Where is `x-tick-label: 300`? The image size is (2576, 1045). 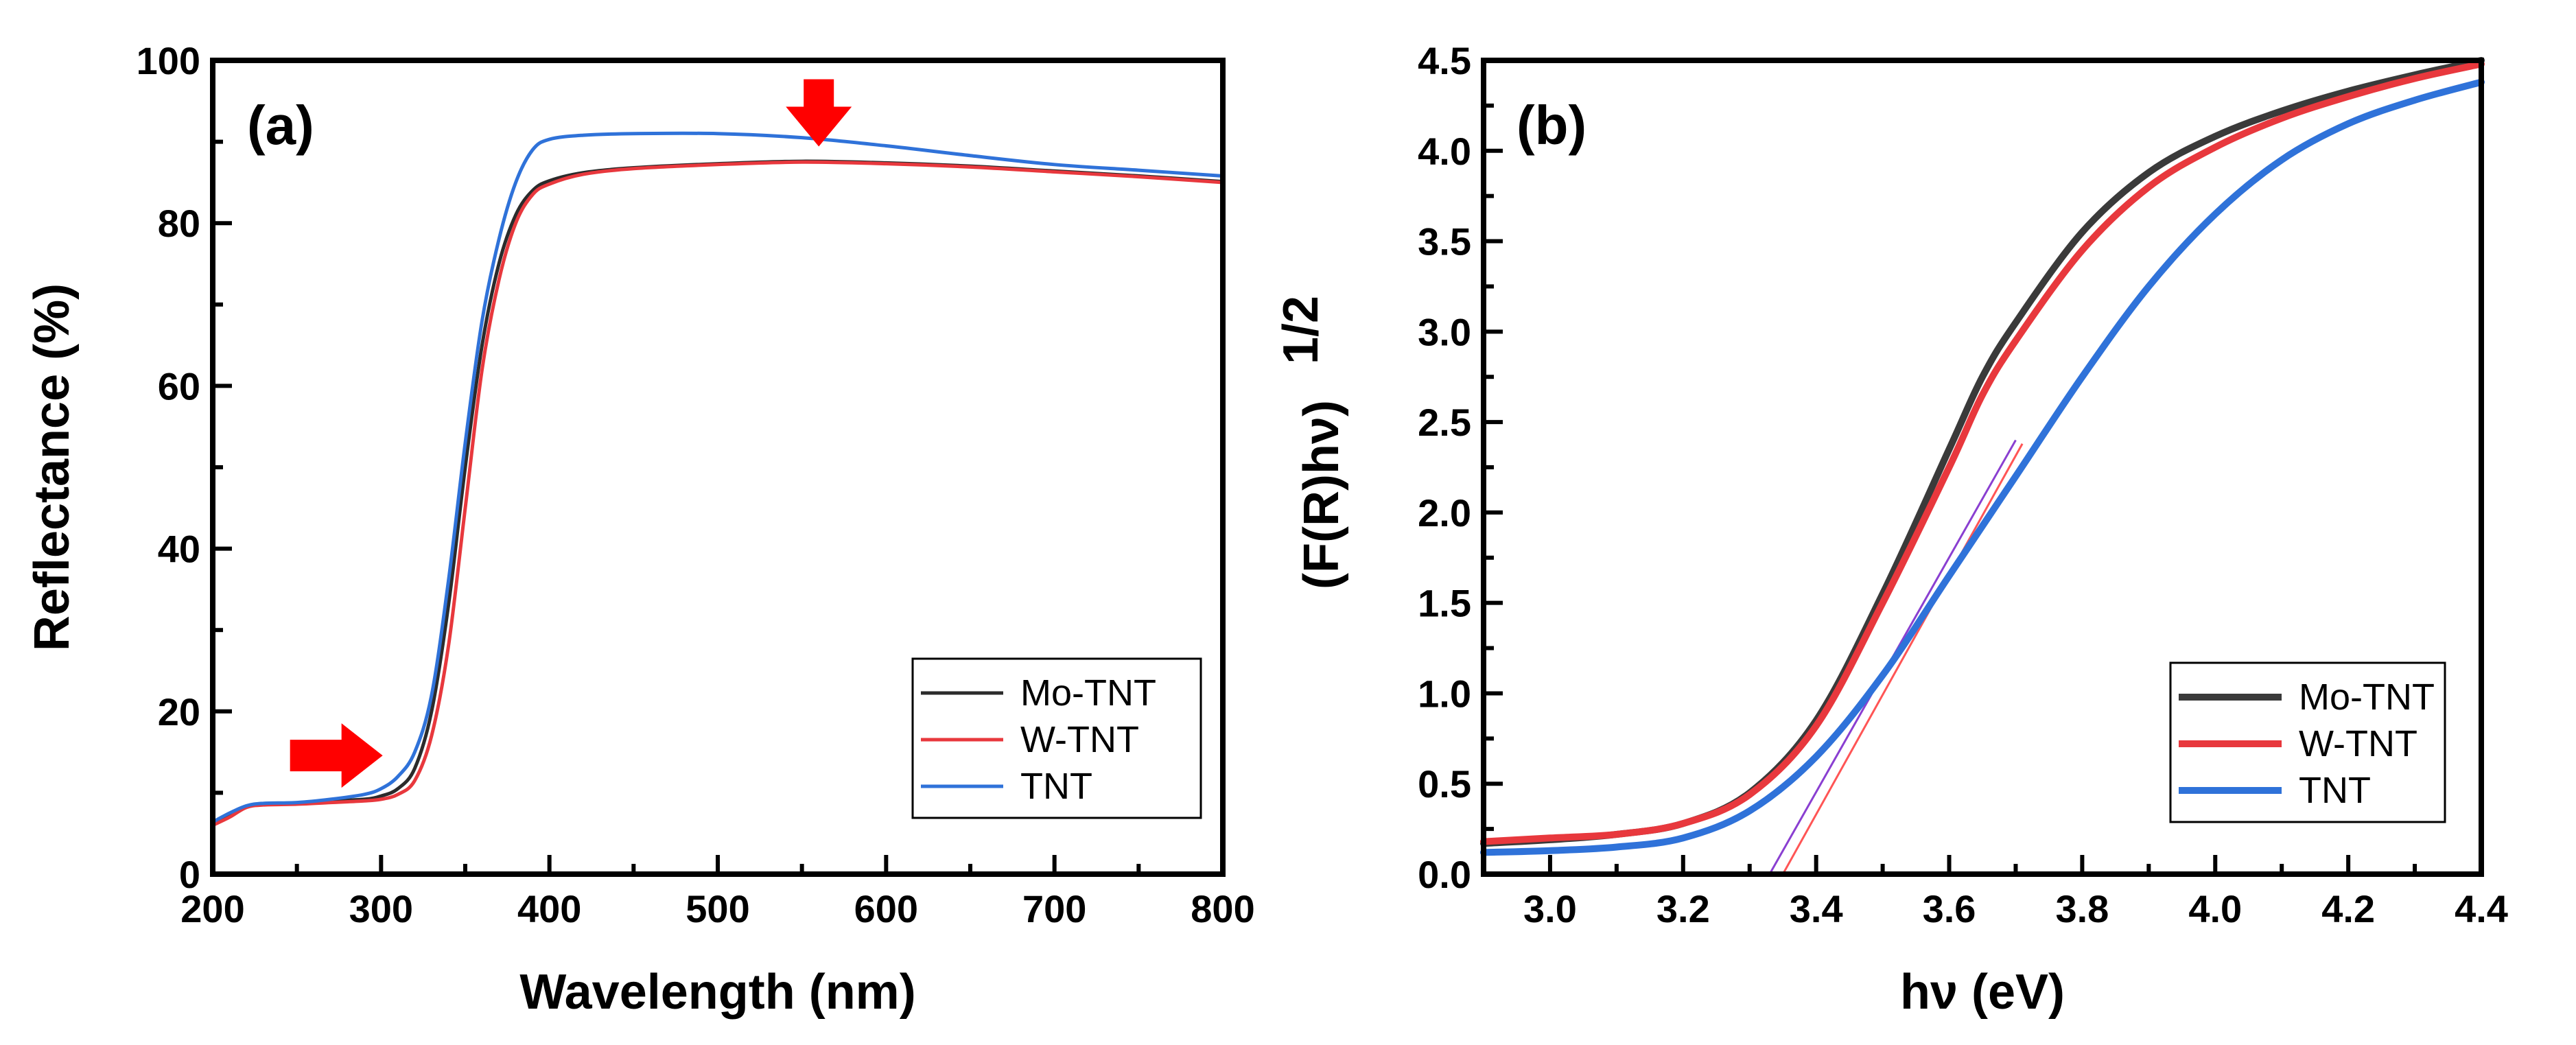
x-tick-label: 300 is located at coordinates (381, 909).